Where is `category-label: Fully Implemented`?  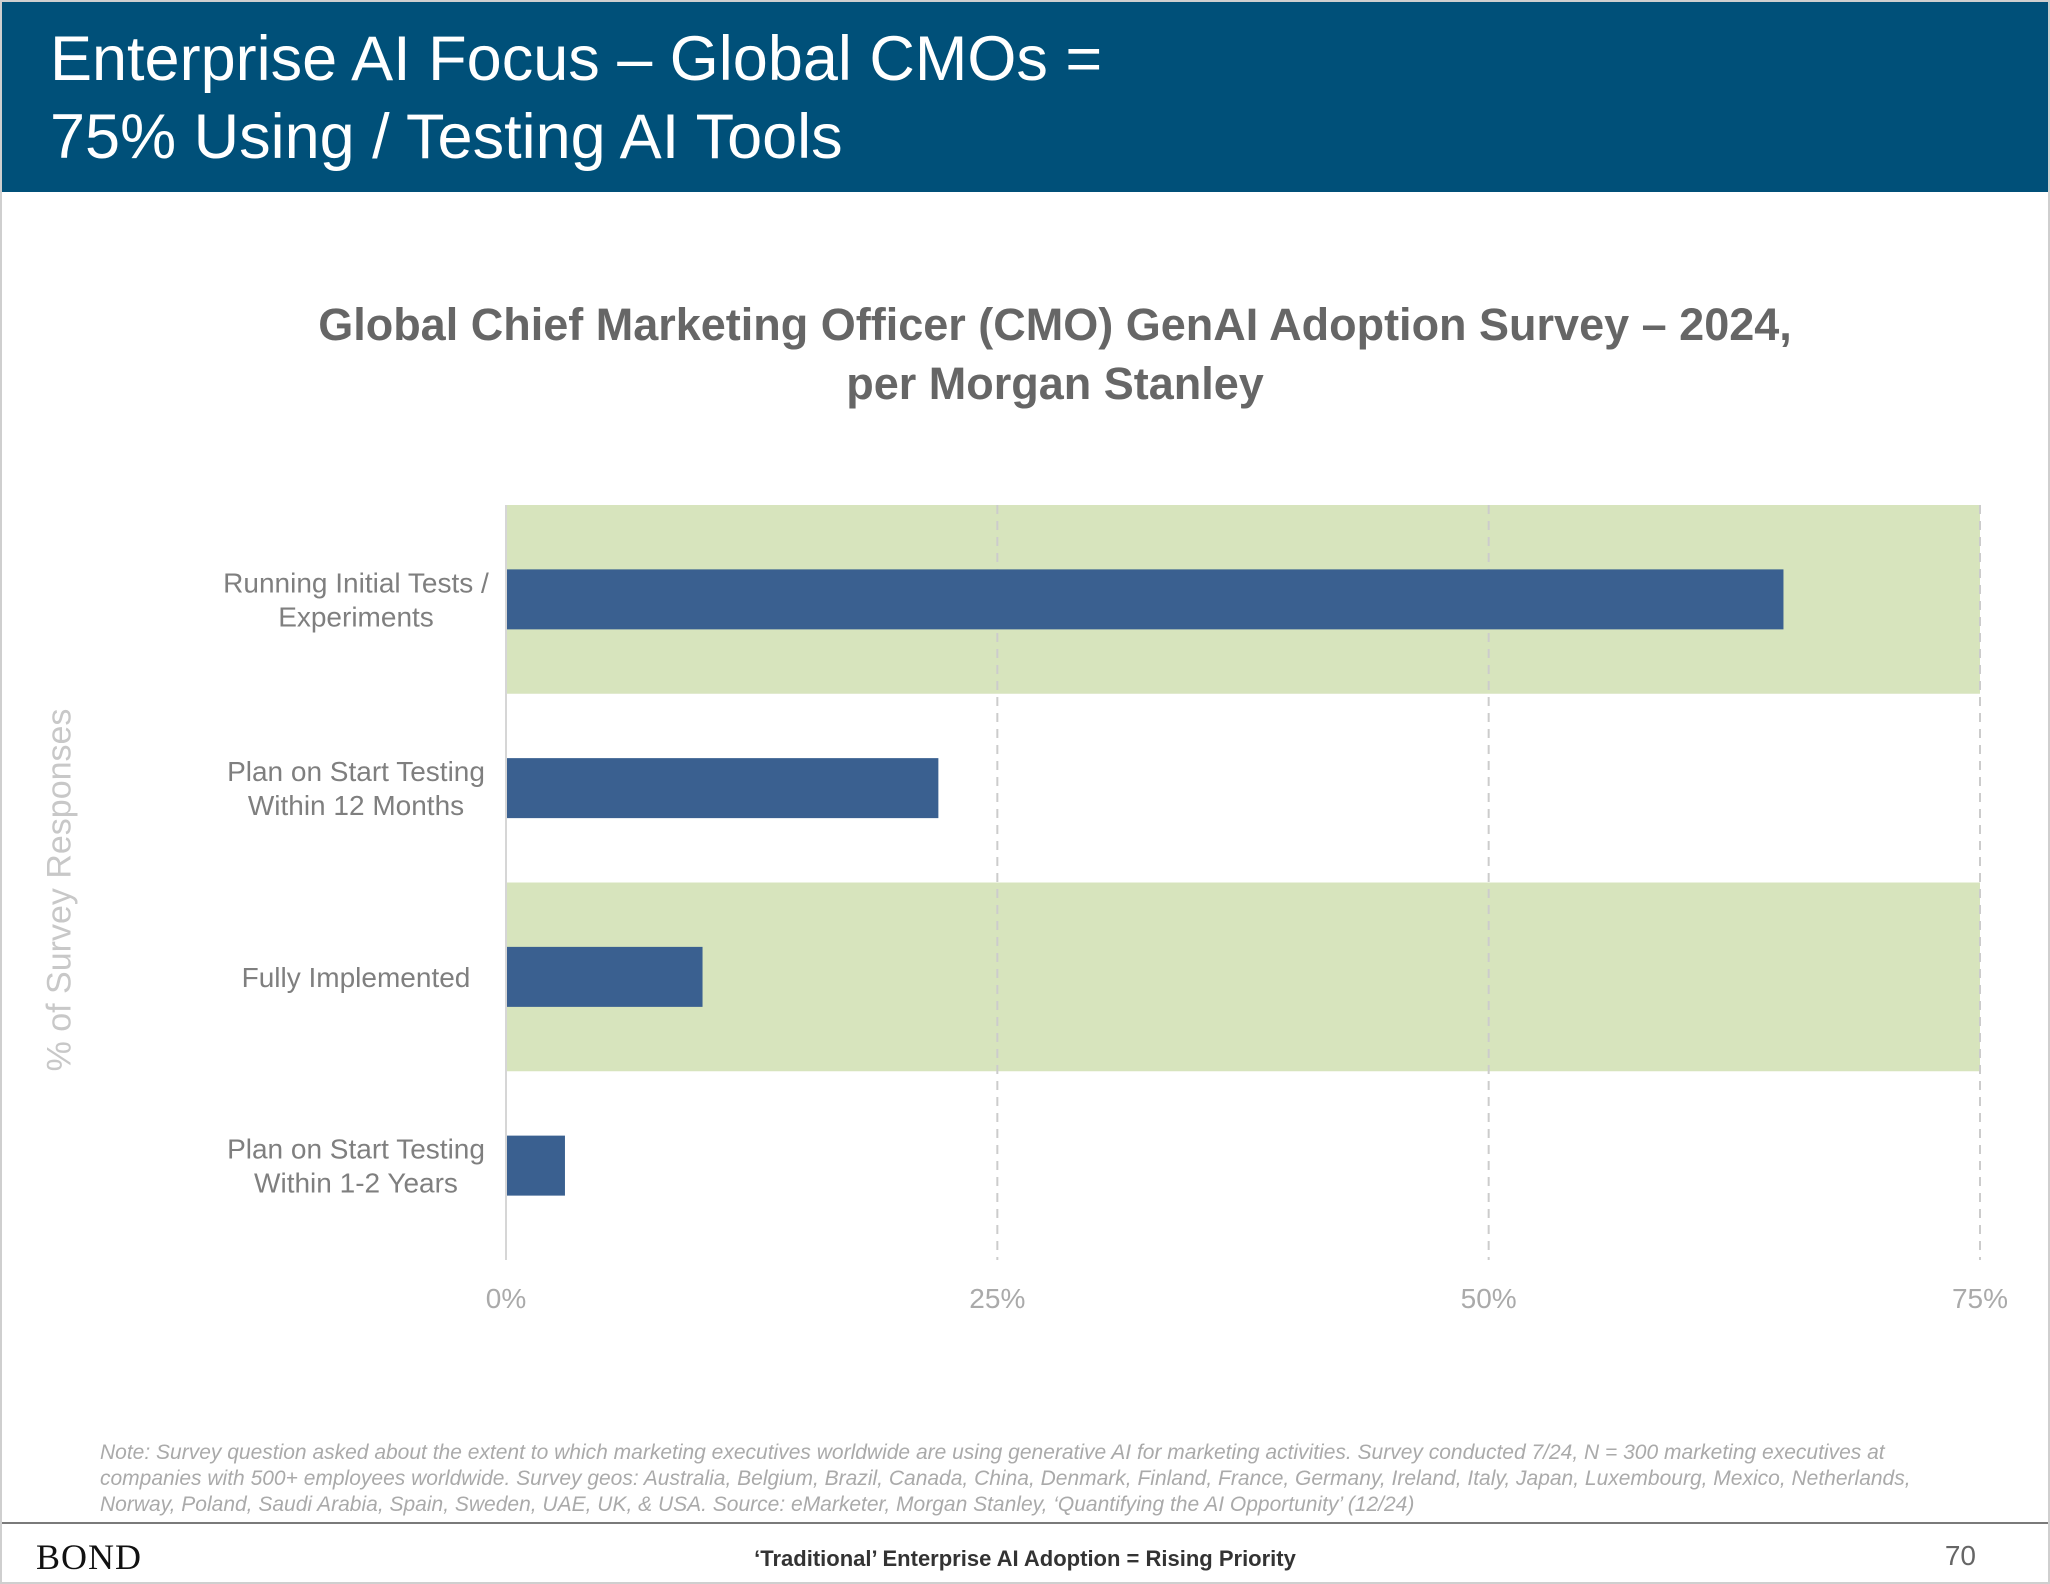 category-label: Fully Implemented is located at coordinates (356, 977).